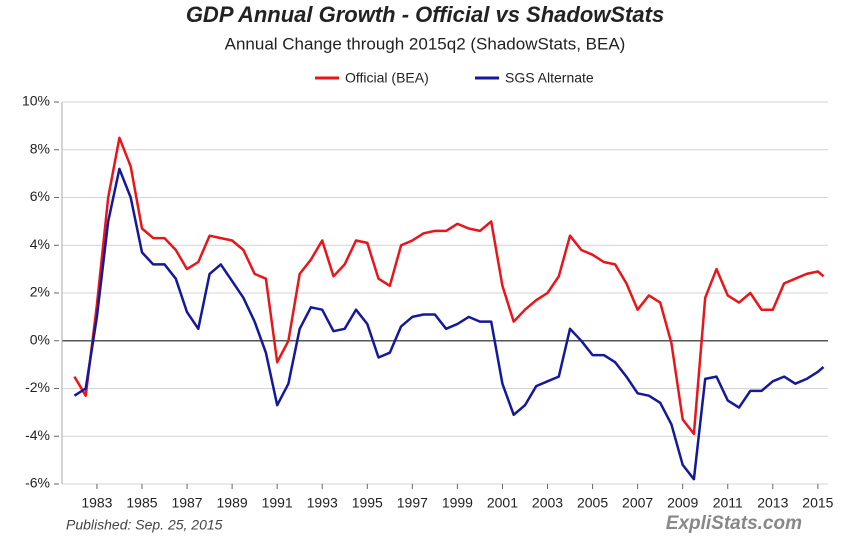 The image size is (850, 543). Describe the element at coordinates (592, 503) in the screenshot. I see `x-tick-label: 2005` at that location.